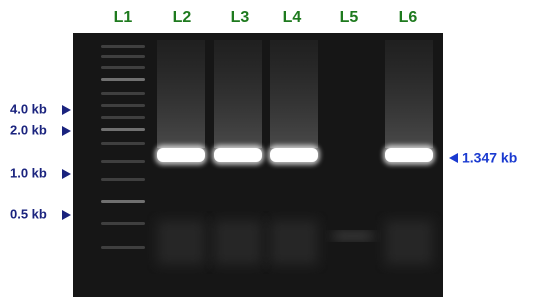  I want to click on band-size-label: 1.347 kb, so click(489, 158).